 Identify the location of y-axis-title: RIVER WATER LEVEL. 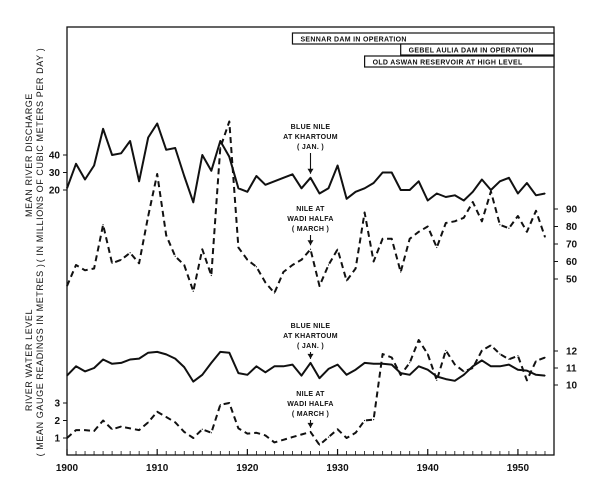
(29, 360).